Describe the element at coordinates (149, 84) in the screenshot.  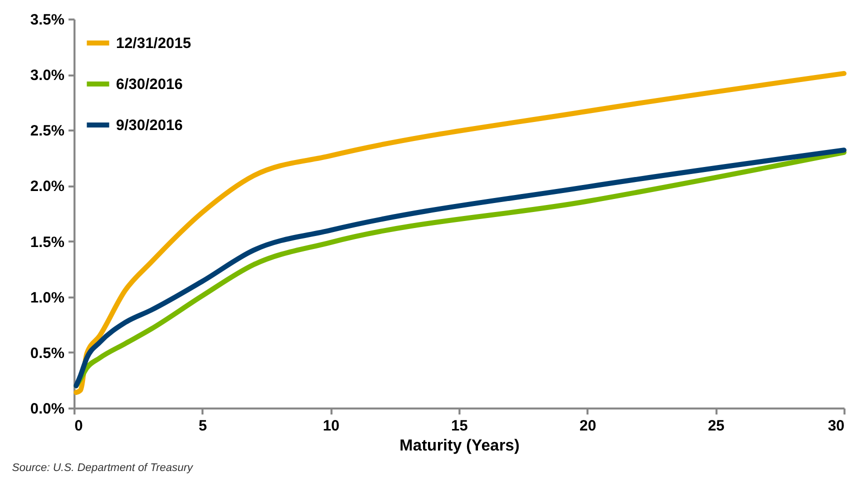
I see `legend-label: 6/30/2016` at that location.